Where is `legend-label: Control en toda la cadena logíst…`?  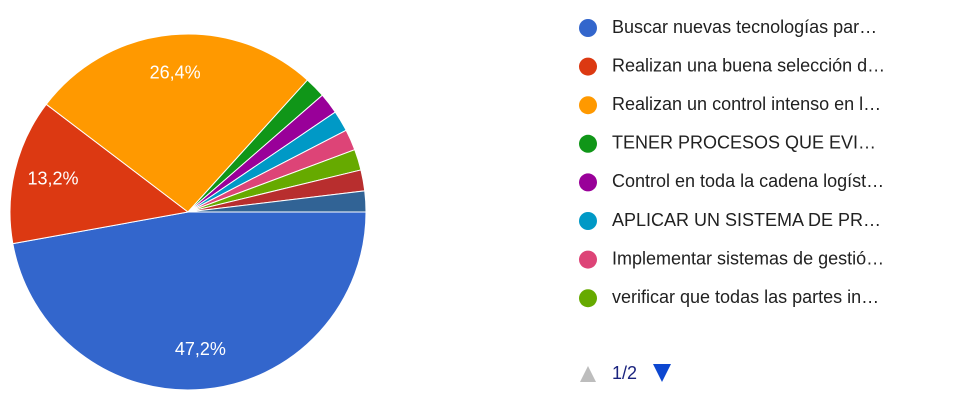 legend-label: Control en toda la cadena logíst… is located at coordinates (748, 181).